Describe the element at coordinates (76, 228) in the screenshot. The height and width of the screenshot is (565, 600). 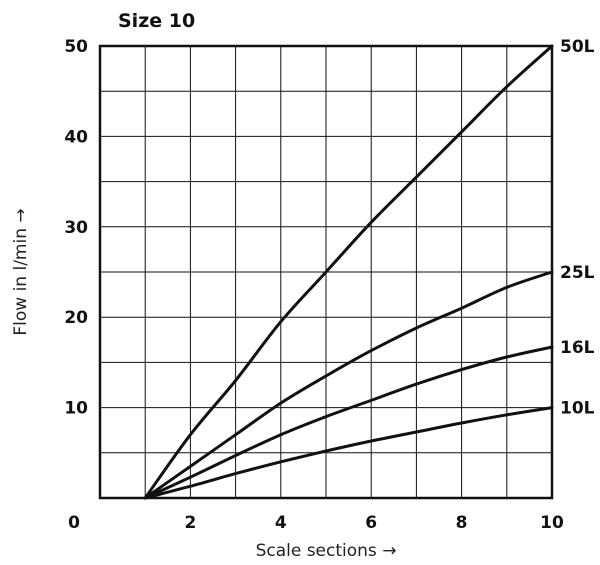
I see `y-tick-label: 30` at that location.